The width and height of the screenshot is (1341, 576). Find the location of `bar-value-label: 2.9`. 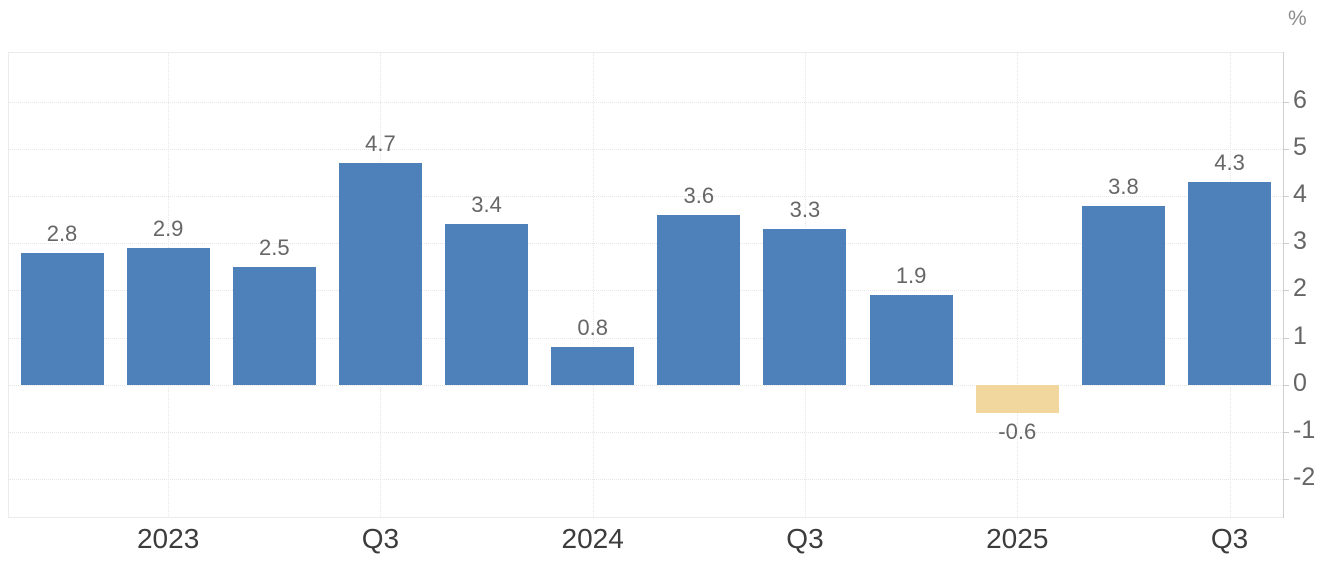

bar-value-label: 2.9 is located at coordinates (168, 228).